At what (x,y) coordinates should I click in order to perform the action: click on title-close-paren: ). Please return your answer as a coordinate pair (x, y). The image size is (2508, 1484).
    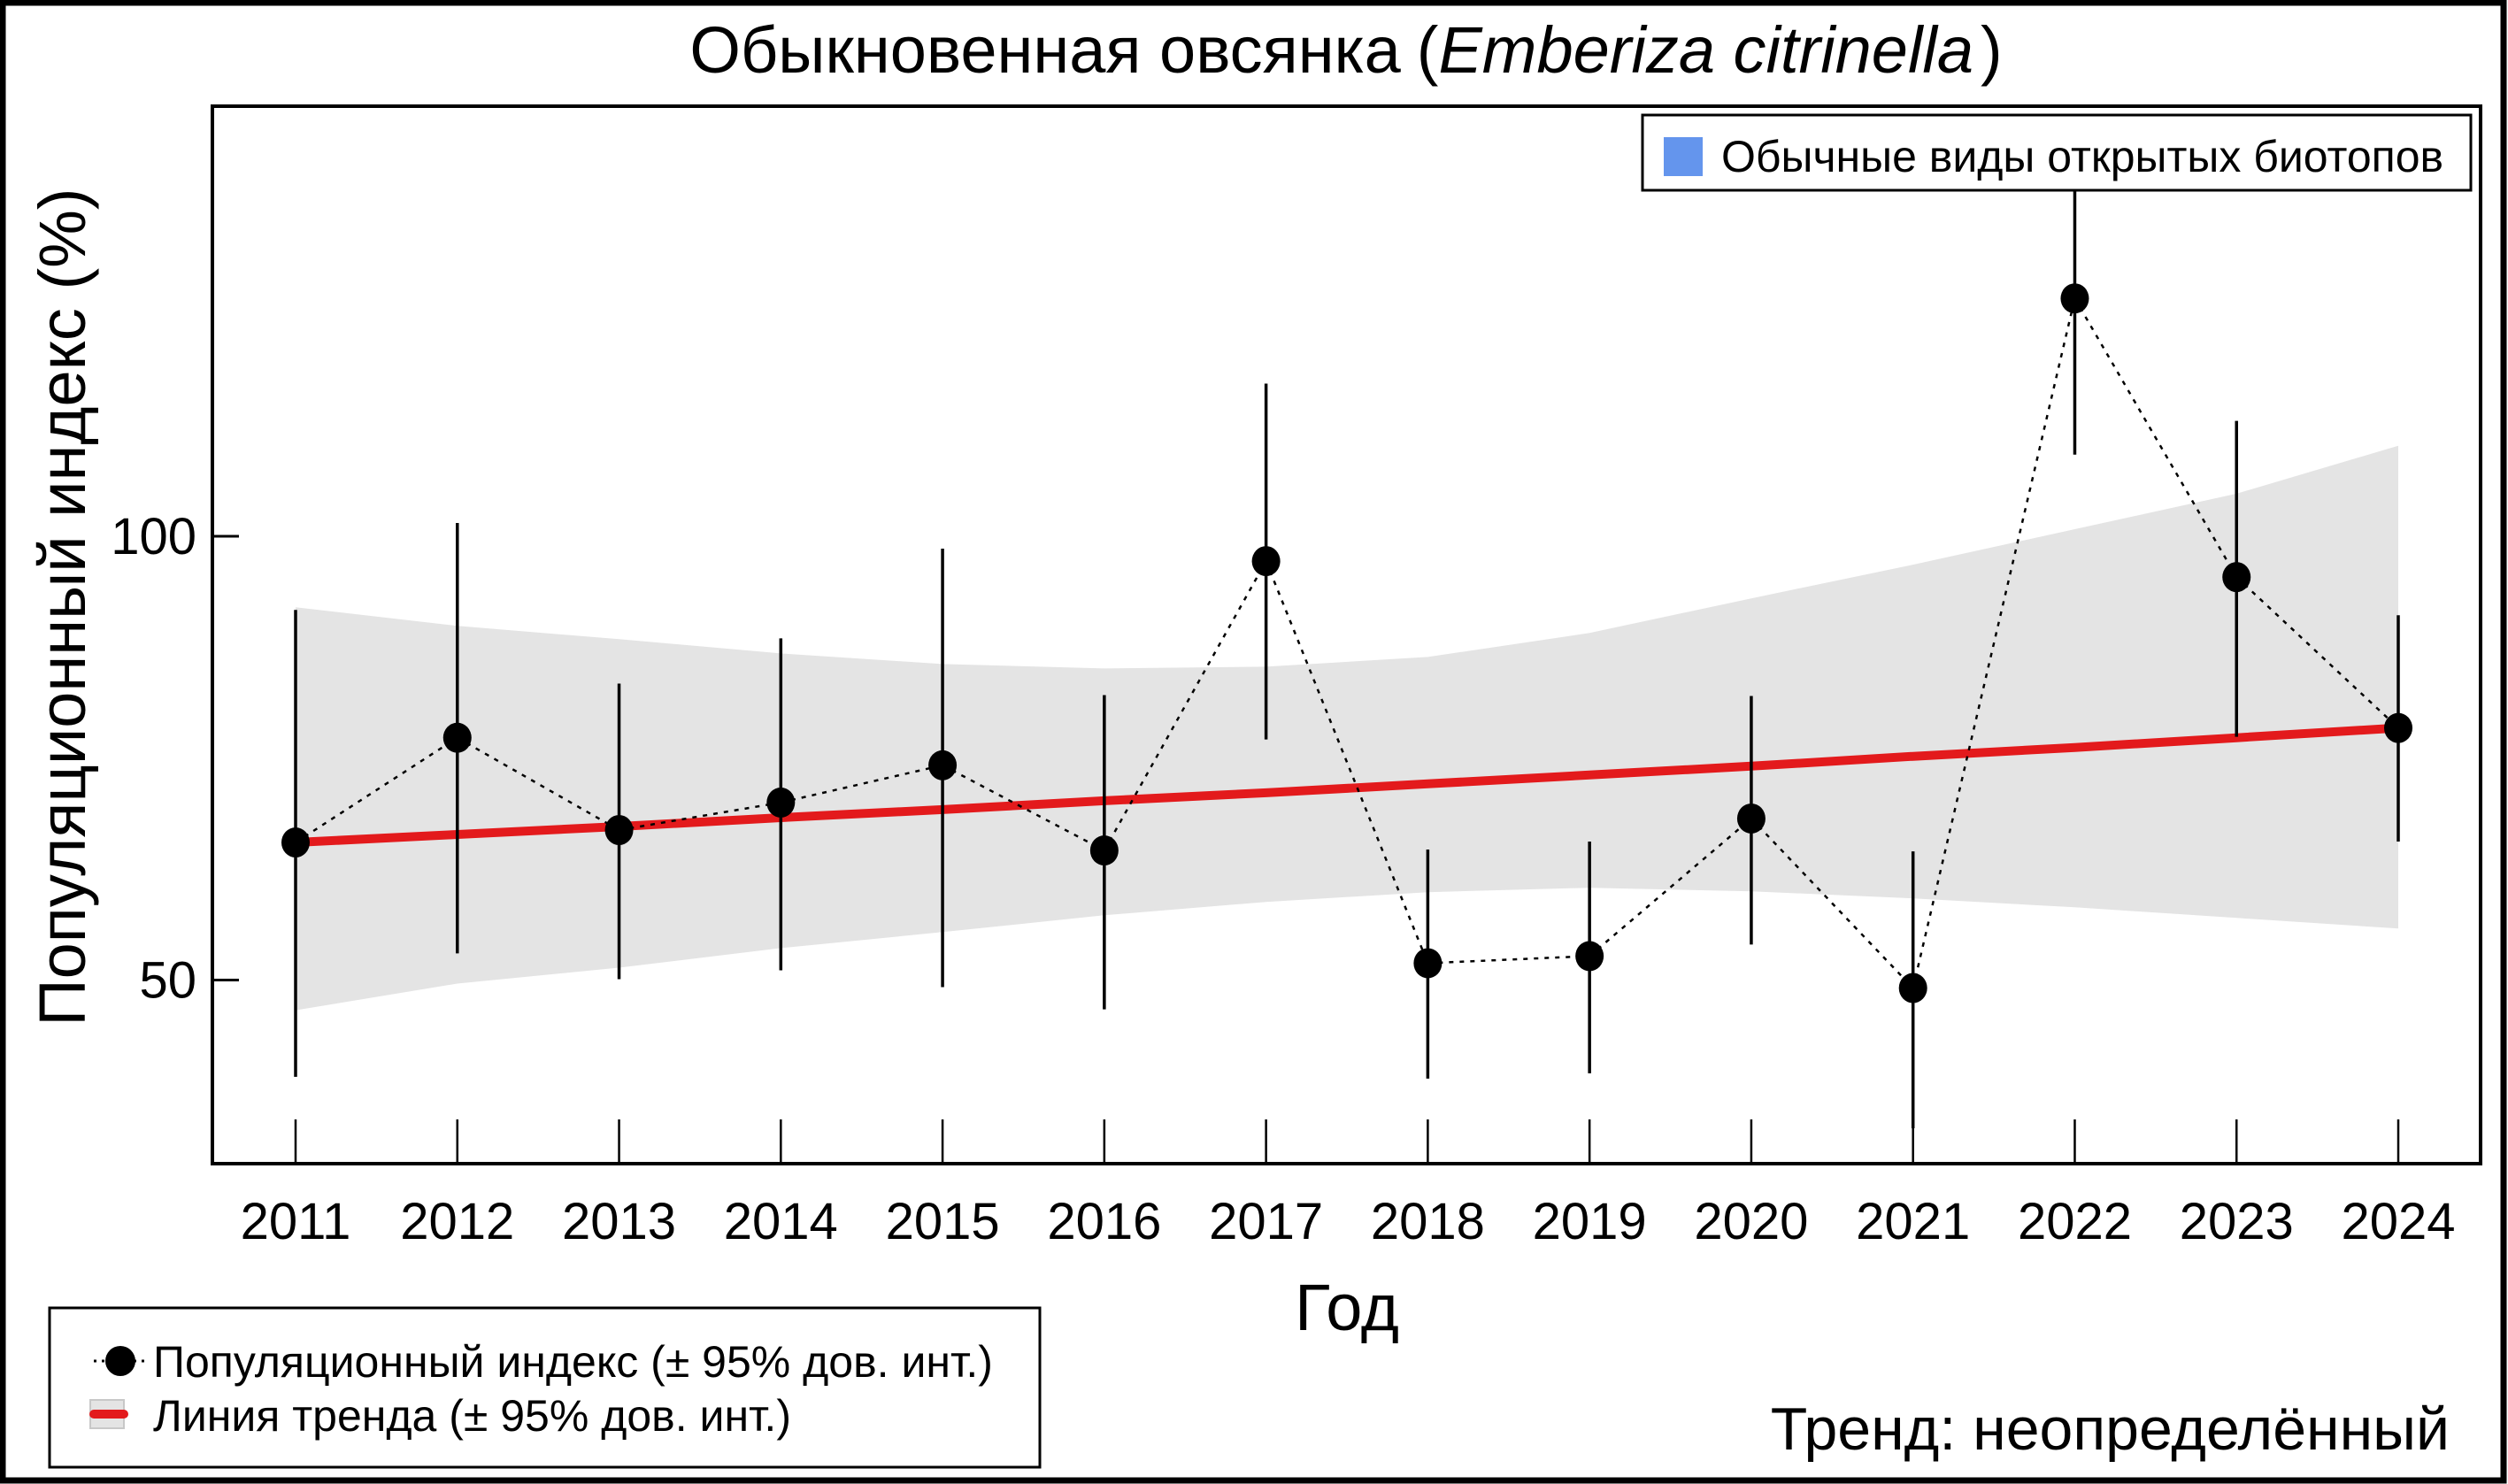
    Looking at the image, I should click on (1992, 50).